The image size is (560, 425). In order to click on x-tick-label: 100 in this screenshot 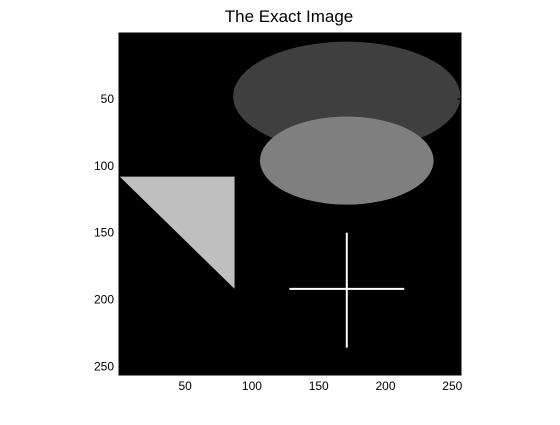, I will do `click(252, 386)`.